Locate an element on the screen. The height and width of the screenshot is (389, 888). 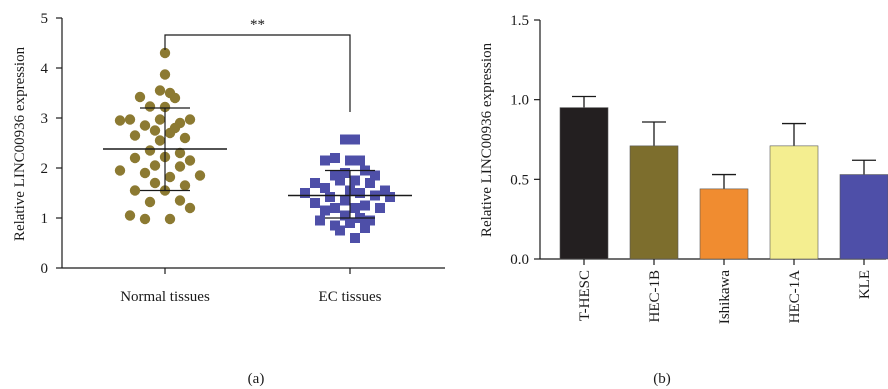
panel-a-y-tick-label: 2 is located at coordinates (45, 169).